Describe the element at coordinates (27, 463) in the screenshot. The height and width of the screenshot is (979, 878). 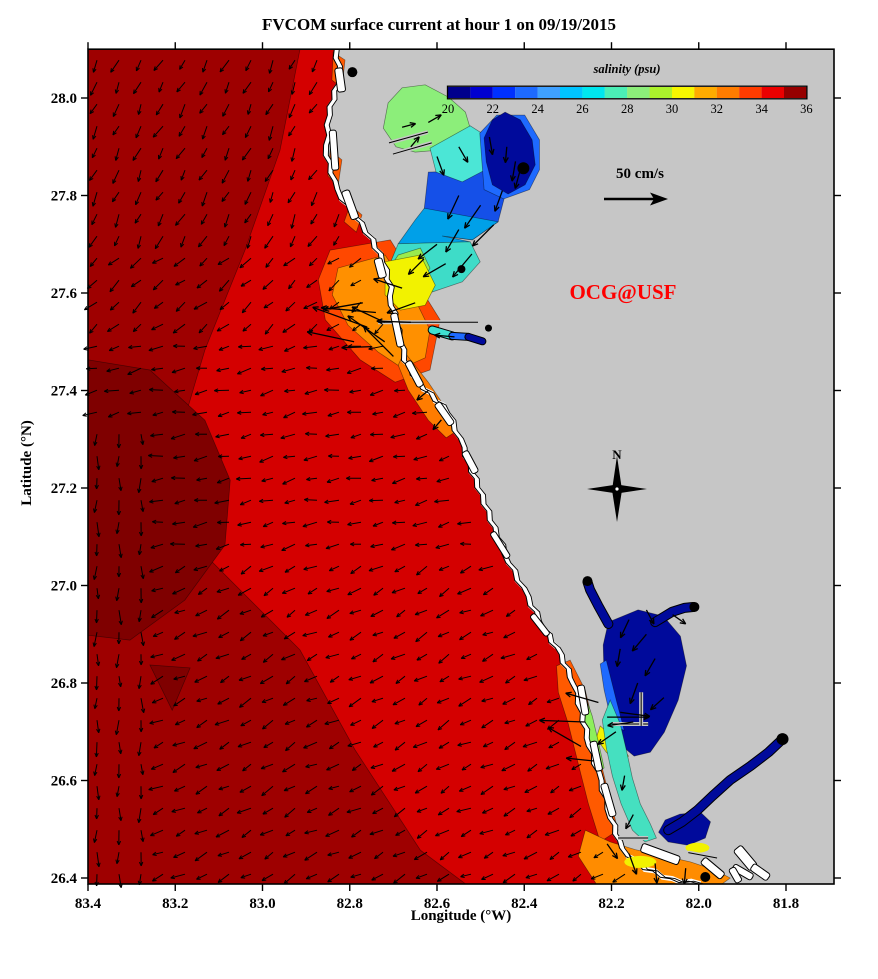
I see `y-axis-label: Latitude (°N)` at that location.